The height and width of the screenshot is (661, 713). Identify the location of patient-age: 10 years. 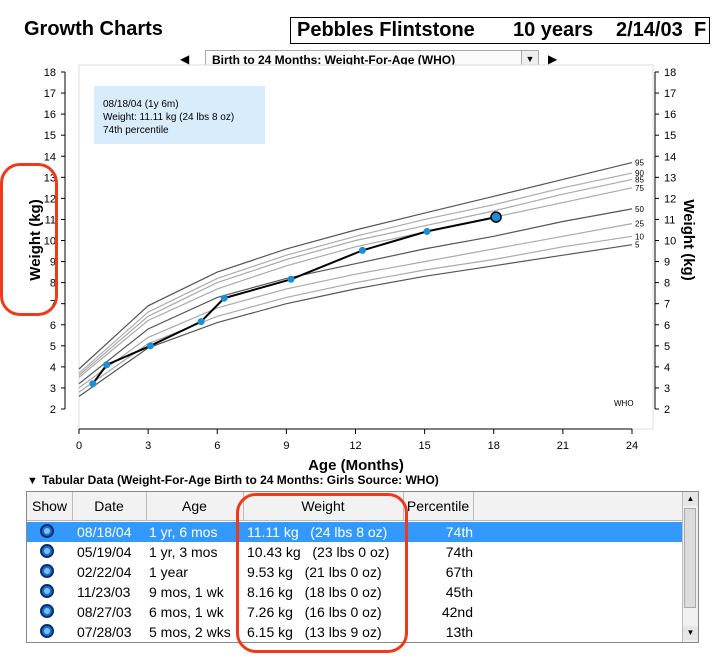
(553, 30).